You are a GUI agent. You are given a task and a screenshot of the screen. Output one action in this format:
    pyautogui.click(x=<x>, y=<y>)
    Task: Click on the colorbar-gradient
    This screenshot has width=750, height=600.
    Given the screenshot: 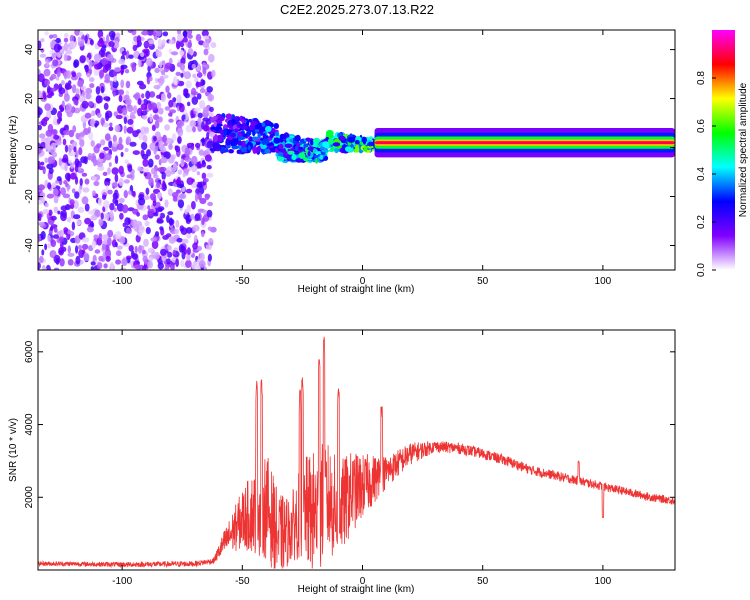 What is the action you would take?
    pyautogui.click(x=723, y=150)
    